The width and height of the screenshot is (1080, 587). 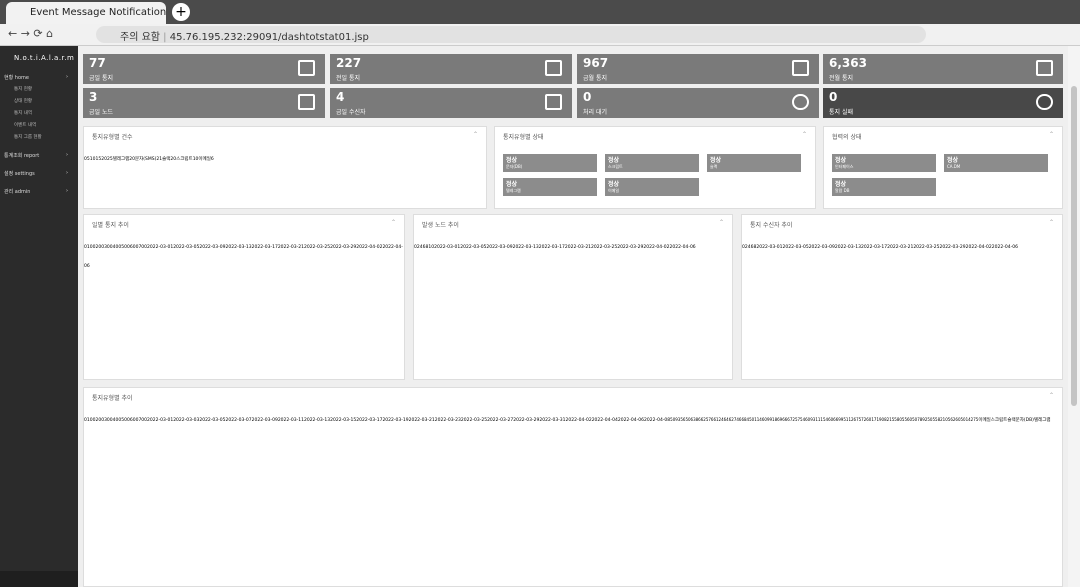 I want to click on legend-label: 텔레그램, so click(x=1042, y=420).